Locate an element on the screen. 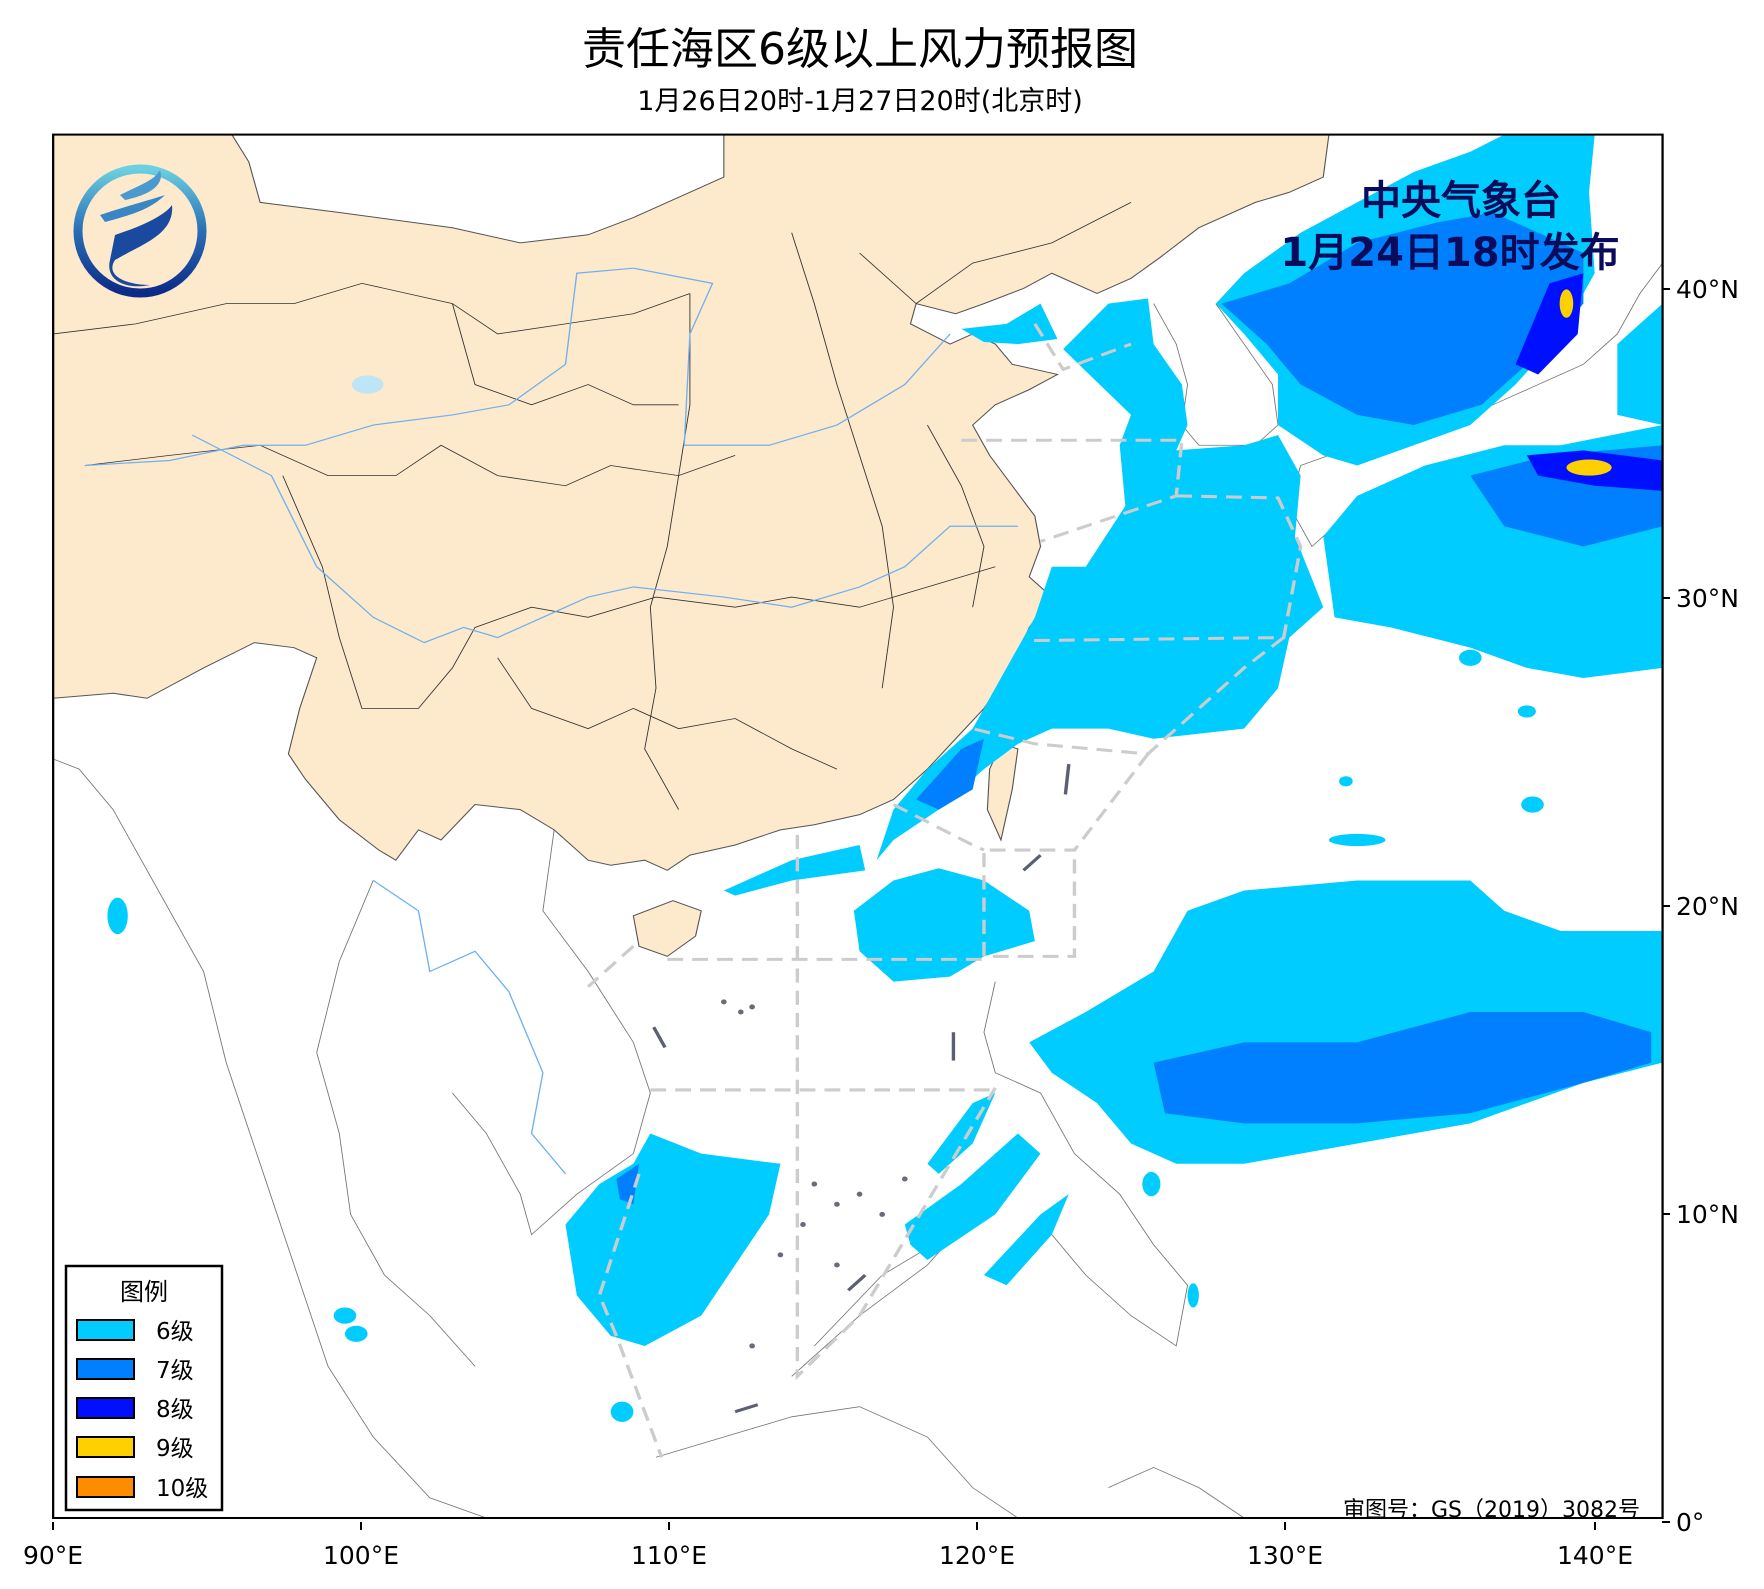 The image size is (1764, 1589). wind-level-9-areas is located at coordinates (1585, 382).